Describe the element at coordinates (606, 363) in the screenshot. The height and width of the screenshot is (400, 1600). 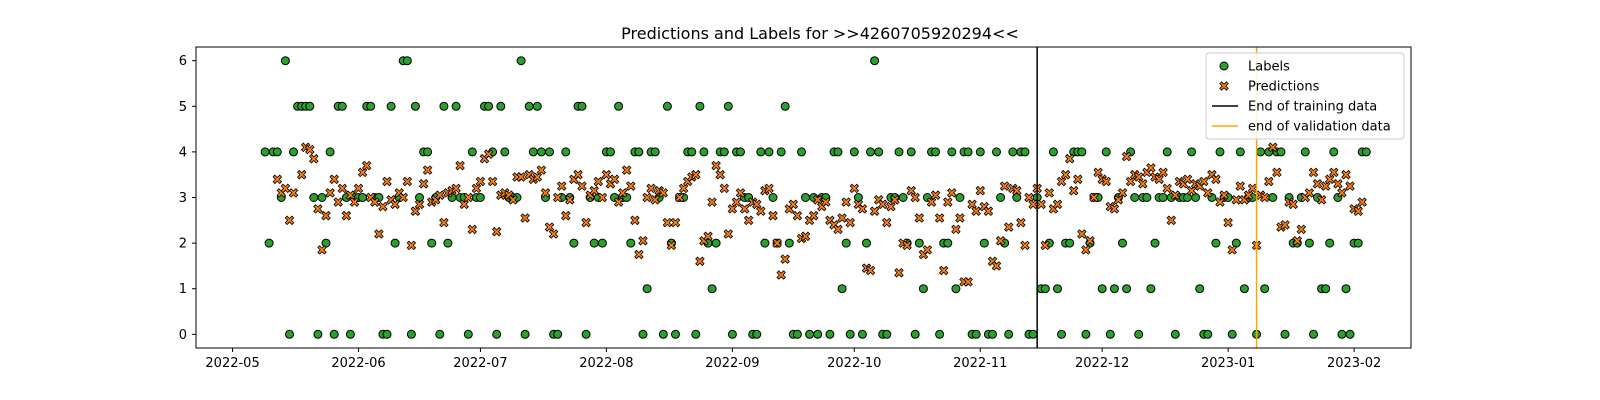
I see `x-tick-label: 2022-08` at that location.